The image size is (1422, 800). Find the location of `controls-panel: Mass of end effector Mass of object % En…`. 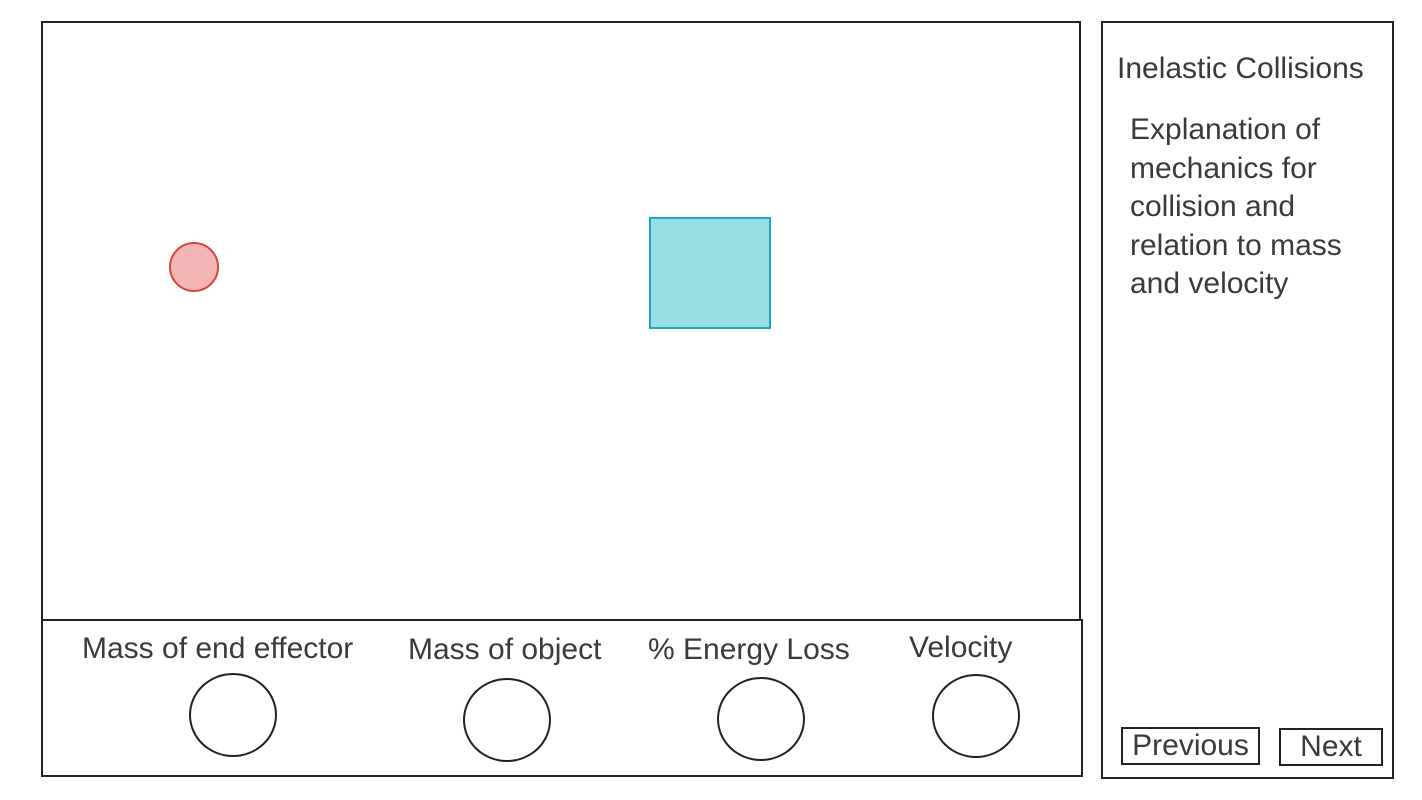

controls-panel: Mass of end effector Mass of object % En… is located at coordinates (562, 698).